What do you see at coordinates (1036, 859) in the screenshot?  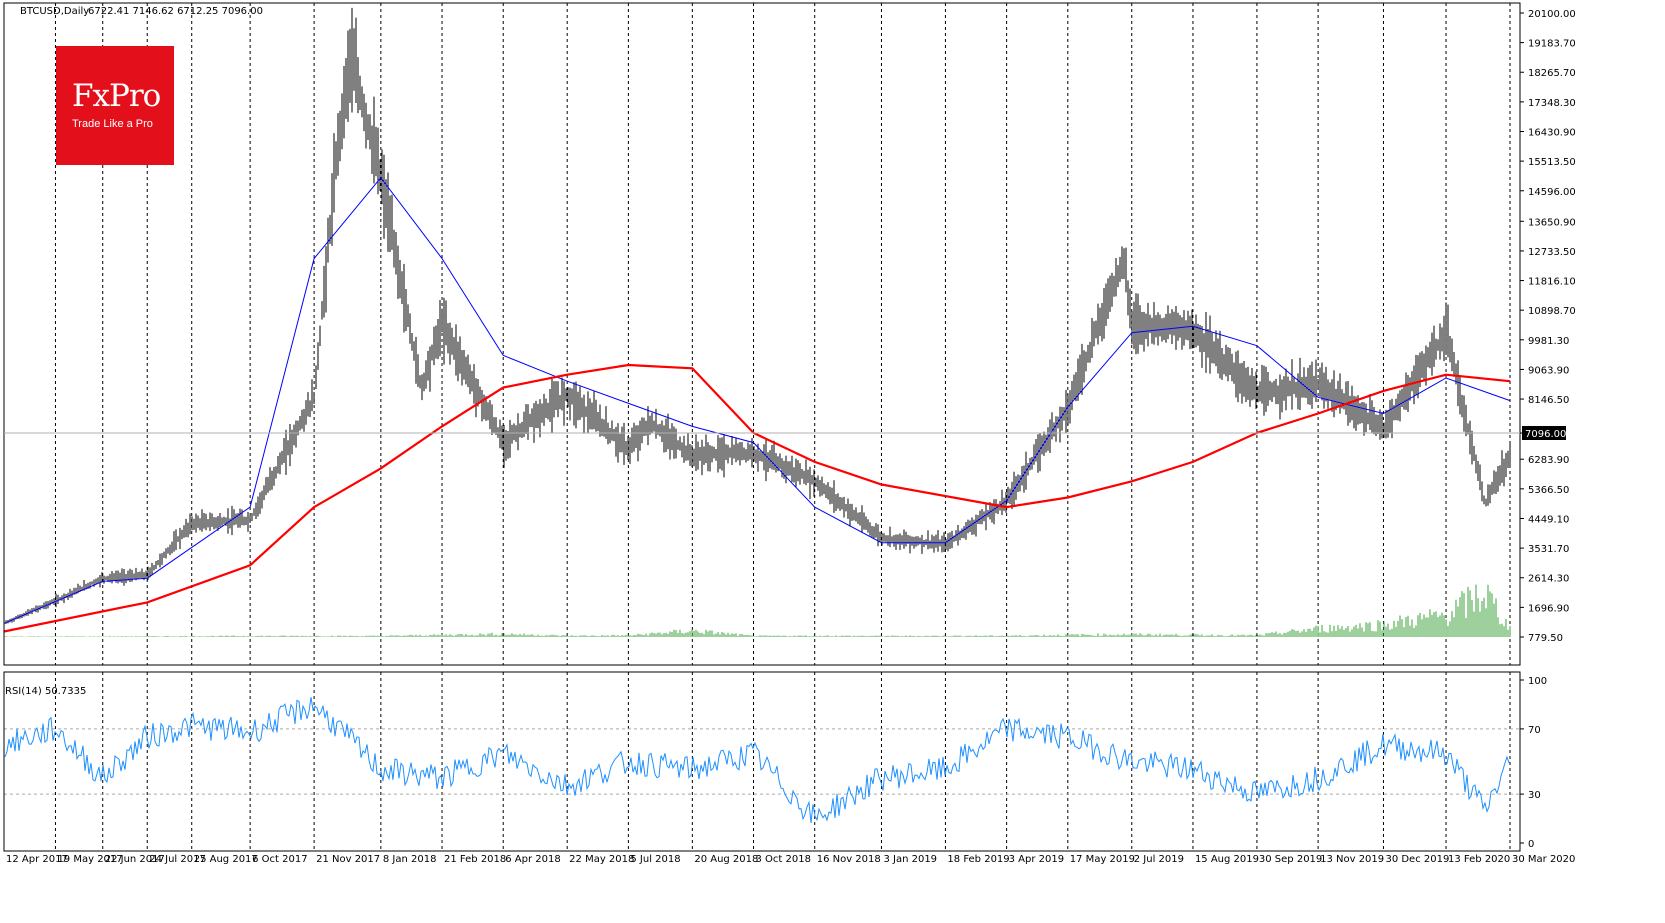 I see `x-tick-label: 3 Apr 2019` at bounding box center [1036, 859].